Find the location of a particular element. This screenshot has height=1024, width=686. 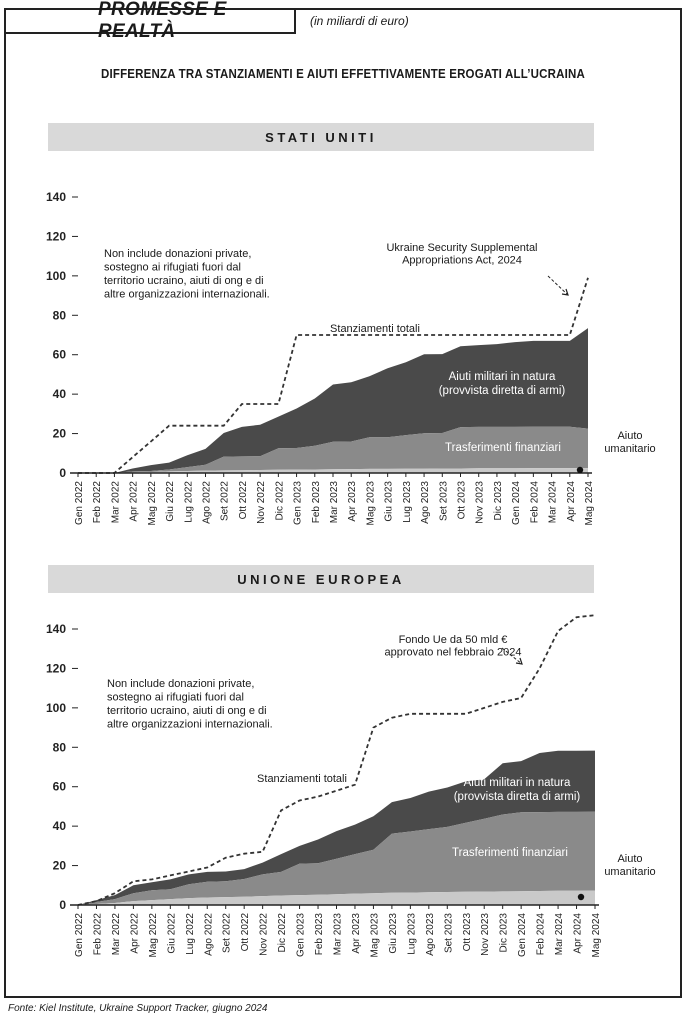

us-section-band: STATI UNITI is located at coordinates (321, 137).